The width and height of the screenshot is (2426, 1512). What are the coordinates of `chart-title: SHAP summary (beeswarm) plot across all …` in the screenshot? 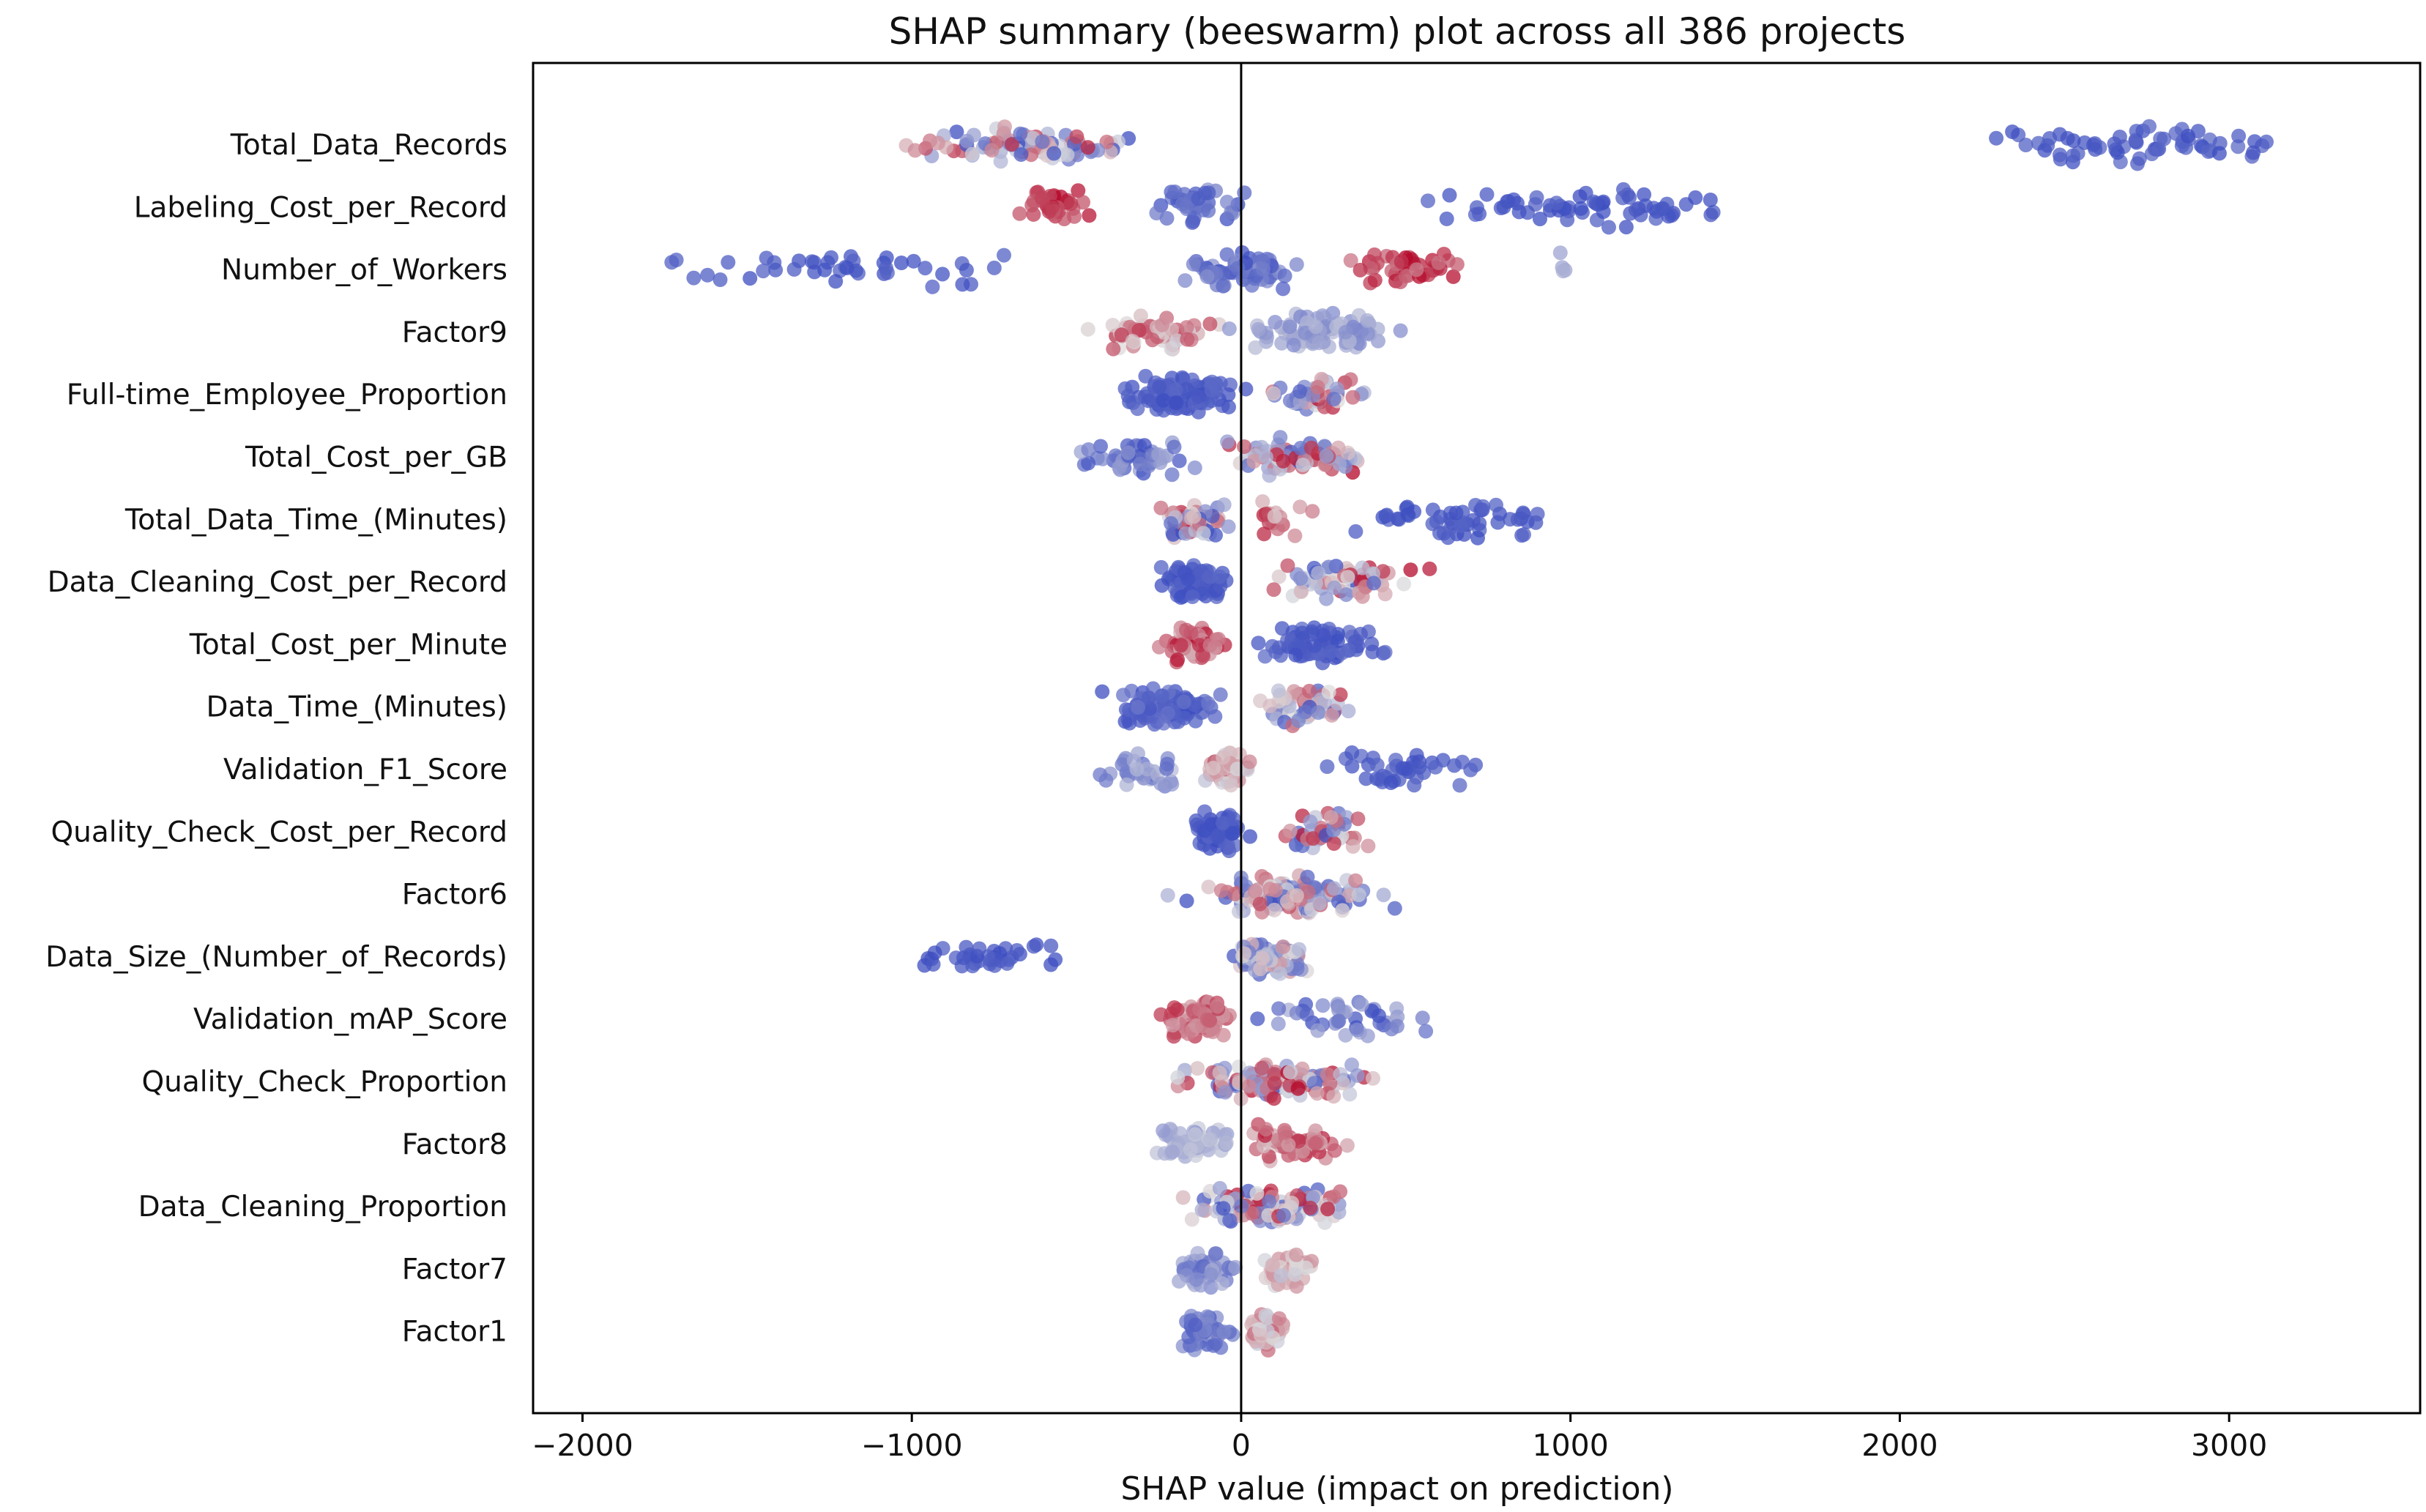 It's located at (1397, 31).